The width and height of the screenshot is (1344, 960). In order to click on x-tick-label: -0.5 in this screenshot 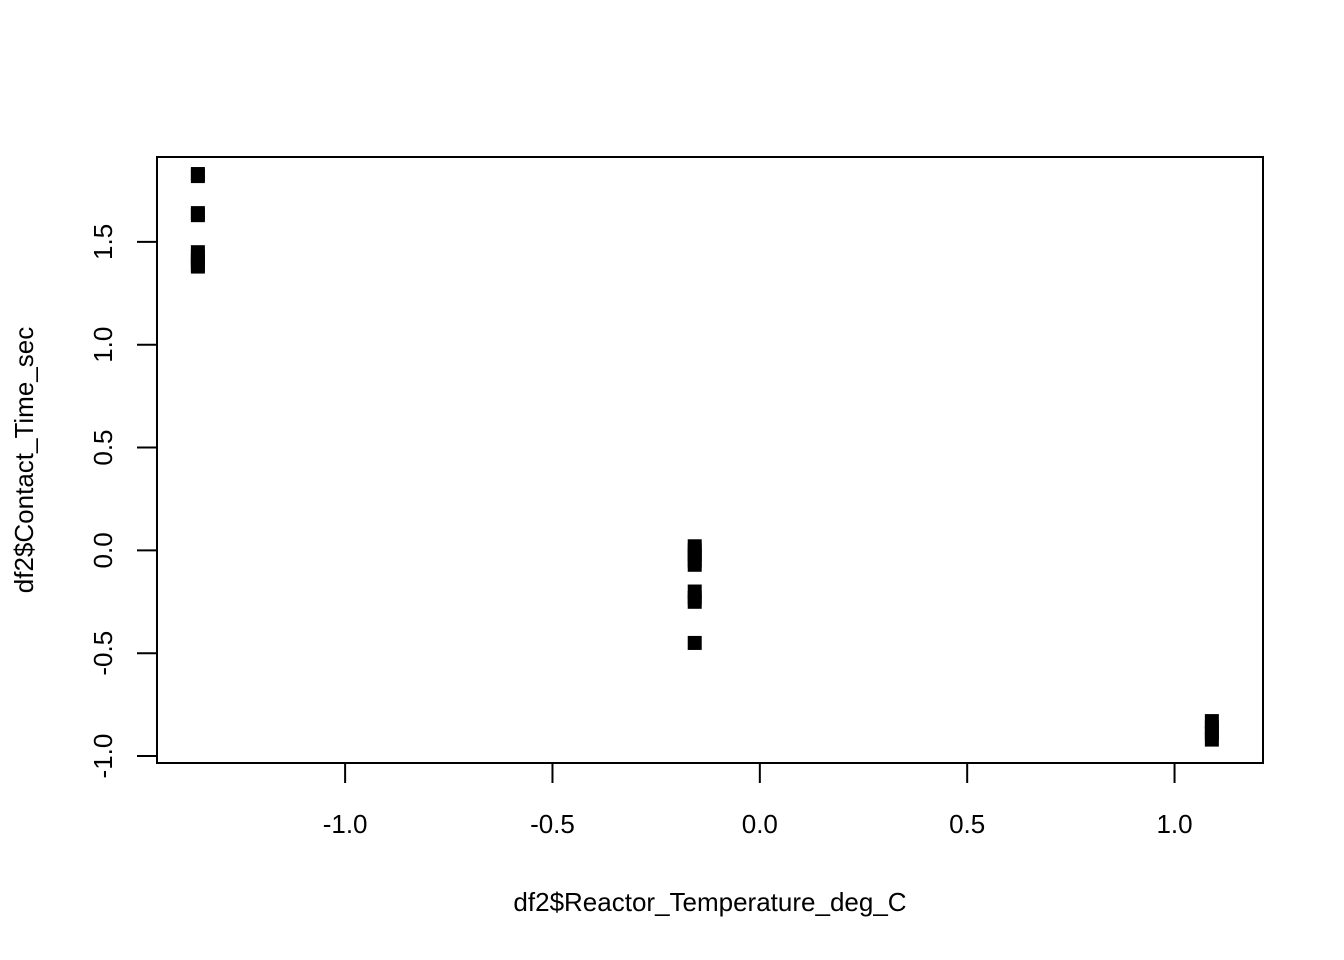, I will do `click(552, 824)`.